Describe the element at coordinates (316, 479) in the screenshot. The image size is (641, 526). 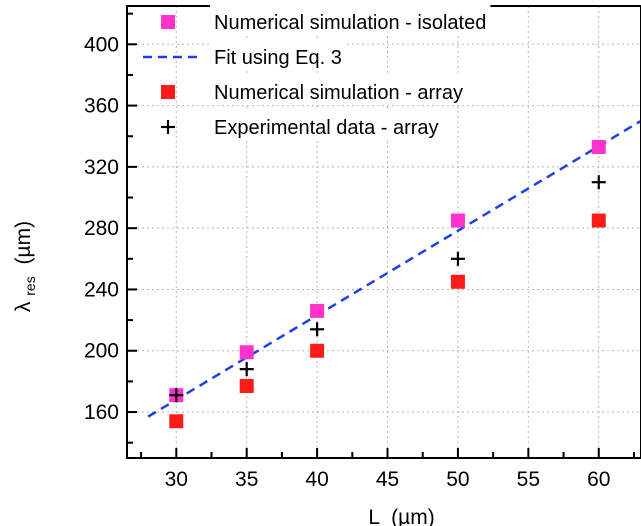
I see `x-tick-label: 40` at that location.